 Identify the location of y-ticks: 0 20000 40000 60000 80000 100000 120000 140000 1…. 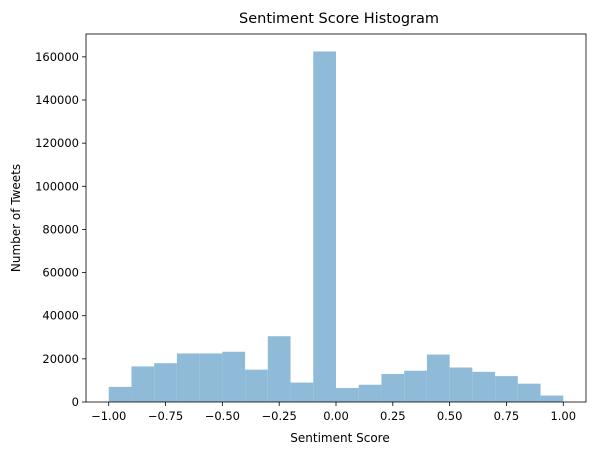
(60, 229).